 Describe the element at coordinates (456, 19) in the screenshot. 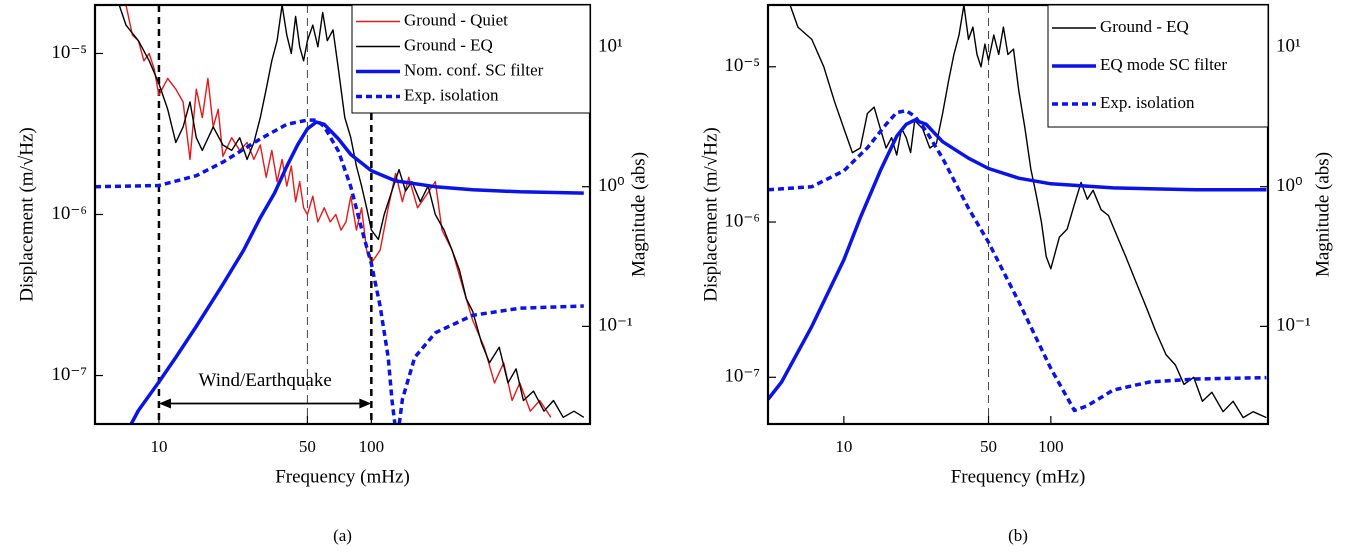

I see `legend-label: Ground - Quiet` at that location.